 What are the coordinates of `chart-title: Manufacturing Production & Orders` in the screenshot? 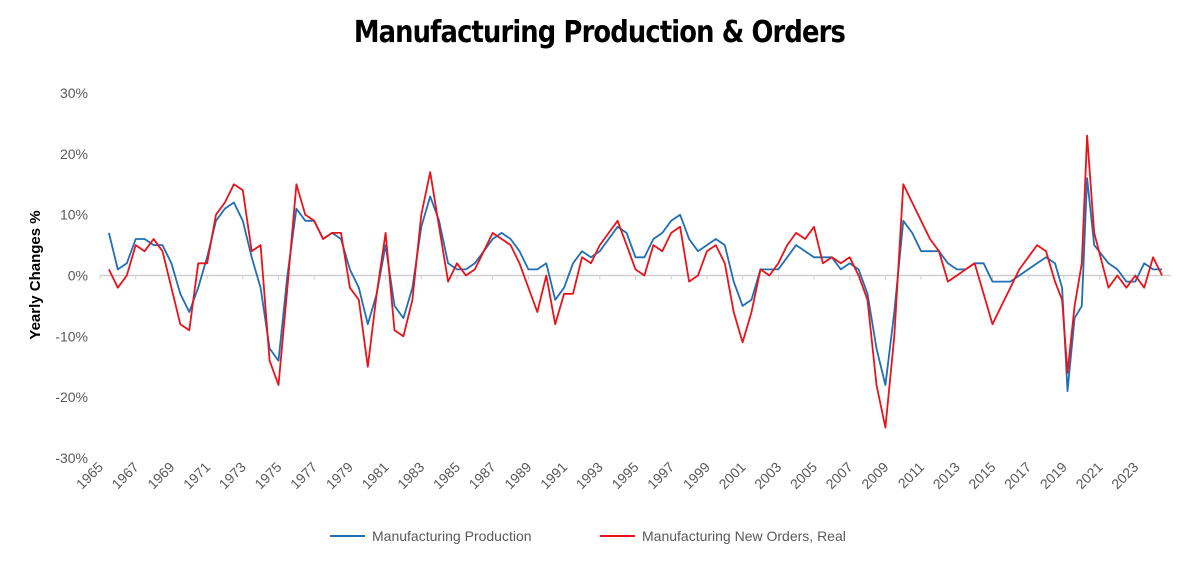 It's located at (599, 31).